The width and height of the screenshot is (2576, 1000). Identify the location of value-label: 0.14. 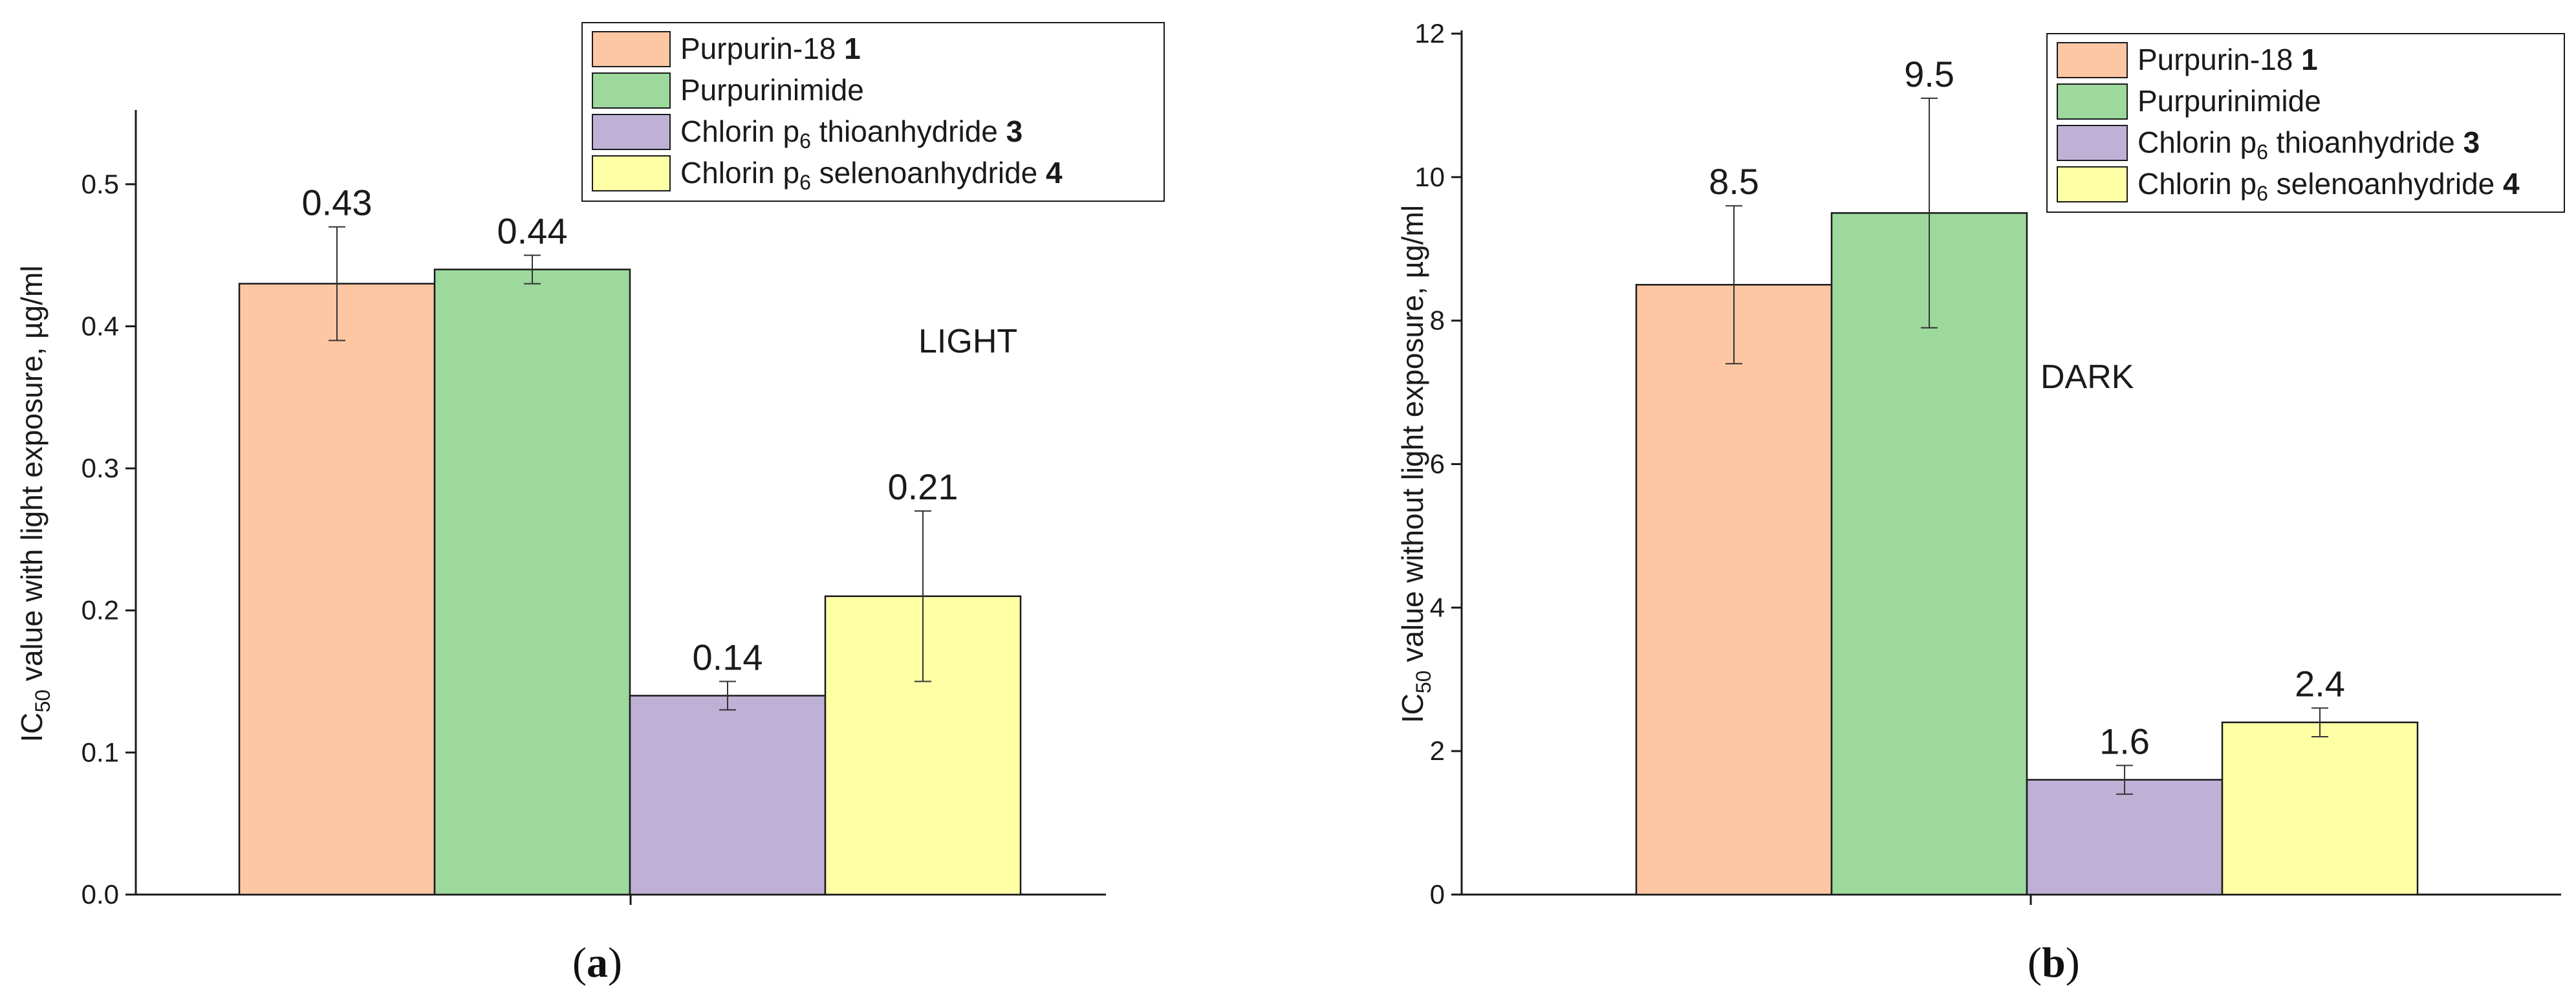
(728, 657).